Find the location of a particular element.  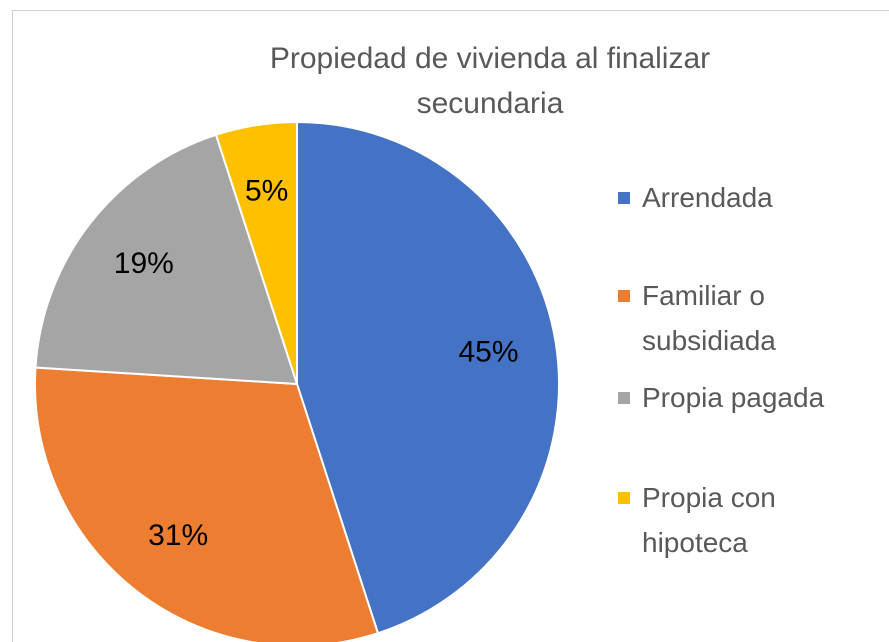

data-label: 19% is located at coordinates (144, 263).